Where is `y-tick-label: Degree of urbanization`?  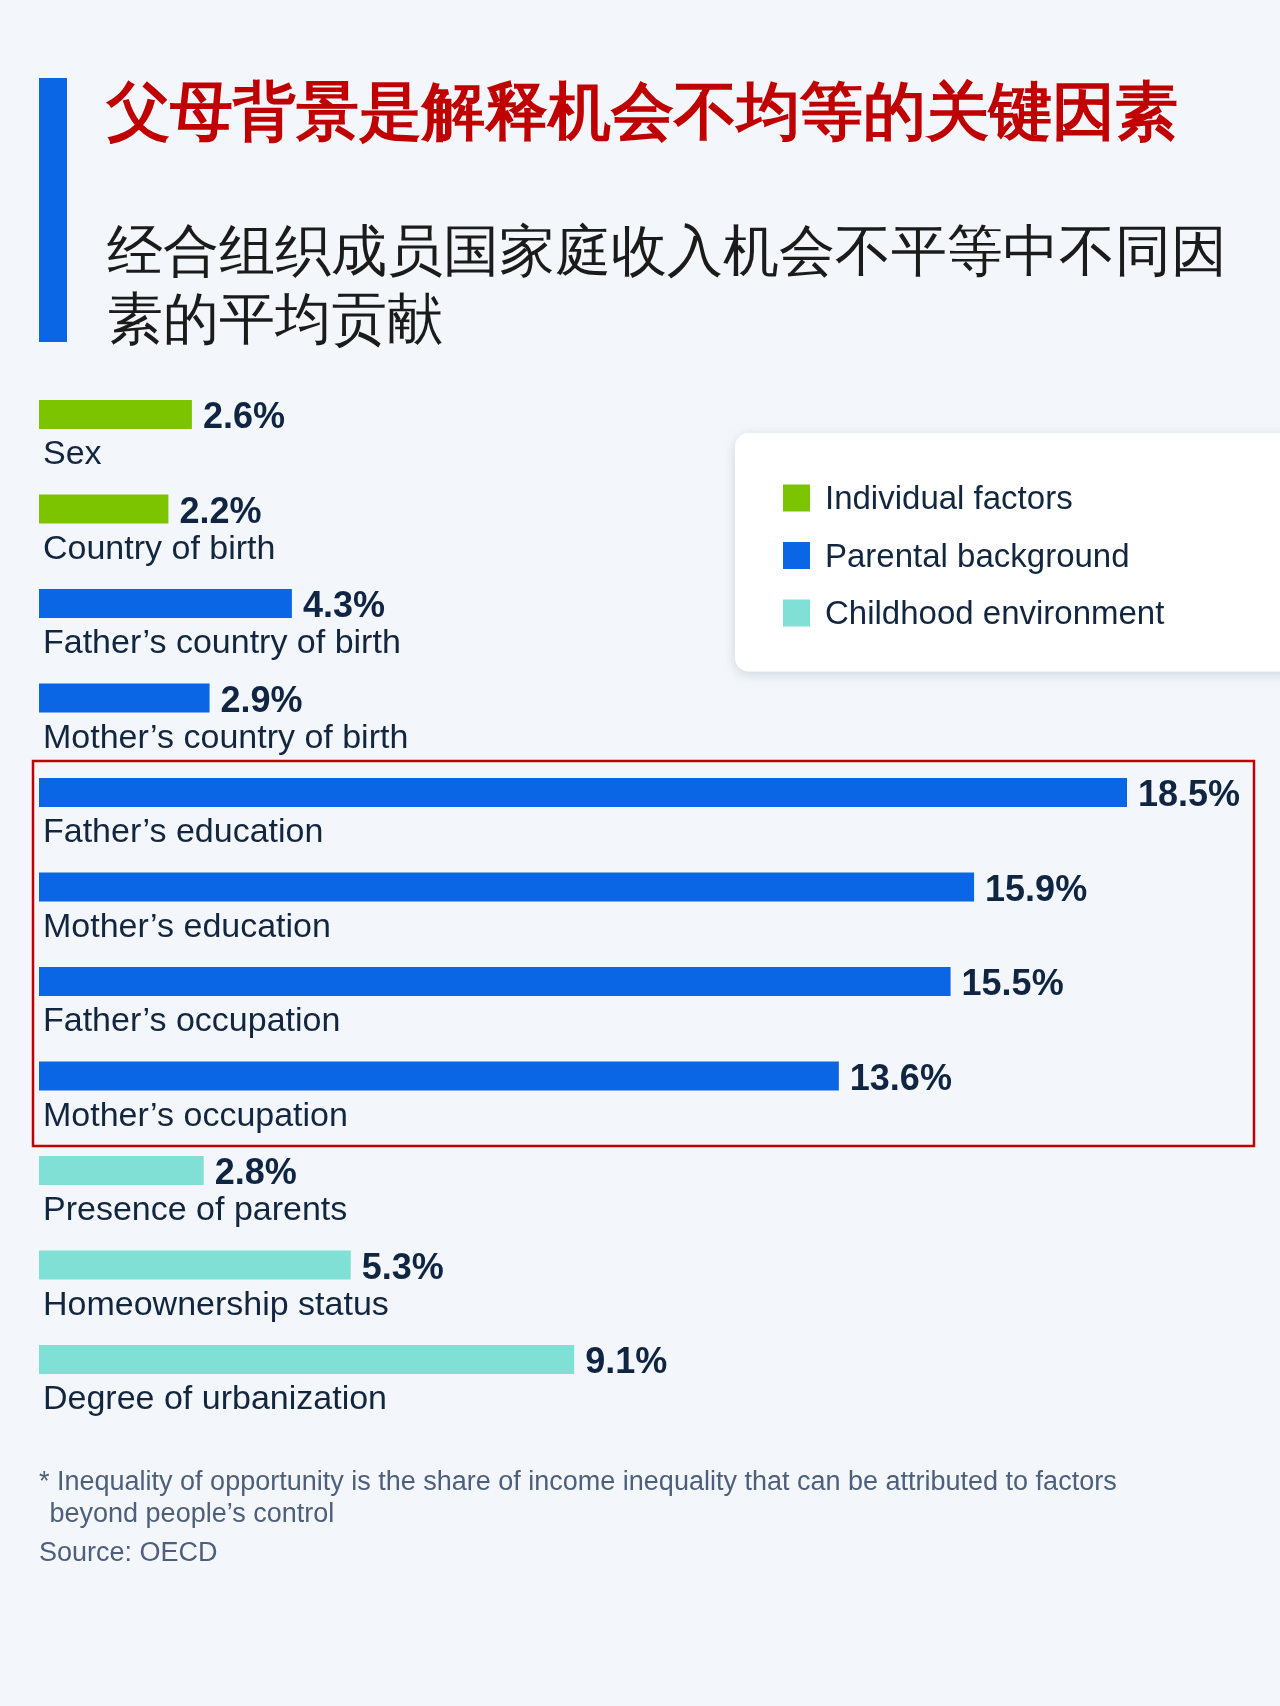
y-tick-label: Degree of urbanization is located at coordinates (215, 1397).